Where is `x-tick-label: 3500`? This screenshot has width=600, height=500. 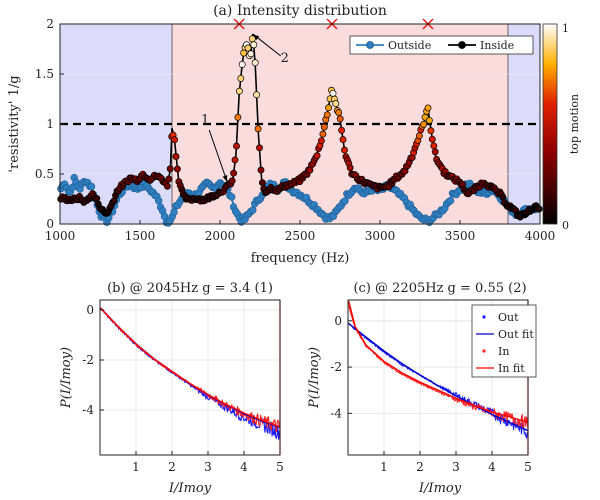 x-tick-label: 3500 is located at coordinates (460, 236).